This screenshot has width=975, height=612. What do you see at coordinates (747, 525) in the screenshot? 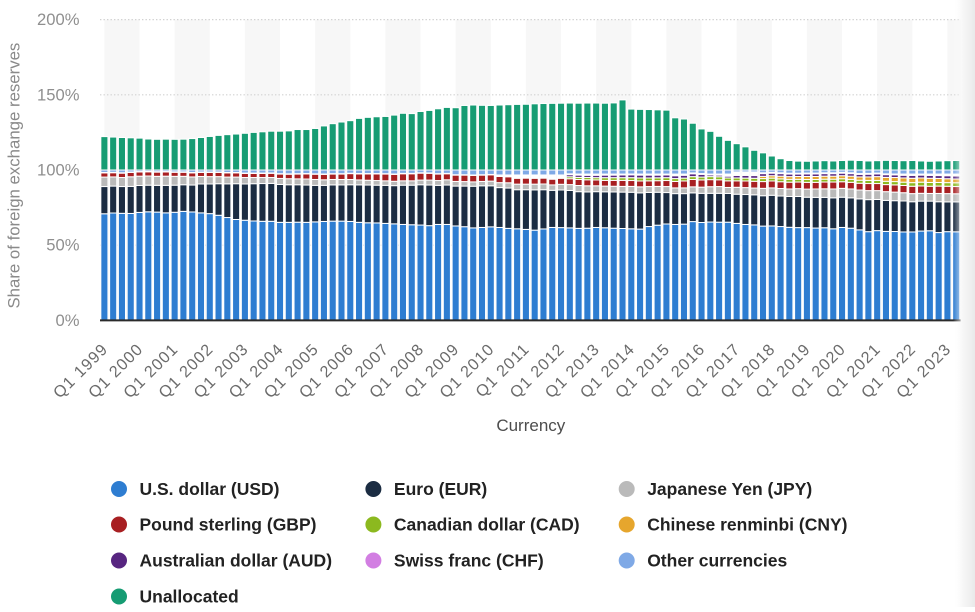
I see `svg-text: Chinese renminbi (CNY)` at bounding box center [747, 525].